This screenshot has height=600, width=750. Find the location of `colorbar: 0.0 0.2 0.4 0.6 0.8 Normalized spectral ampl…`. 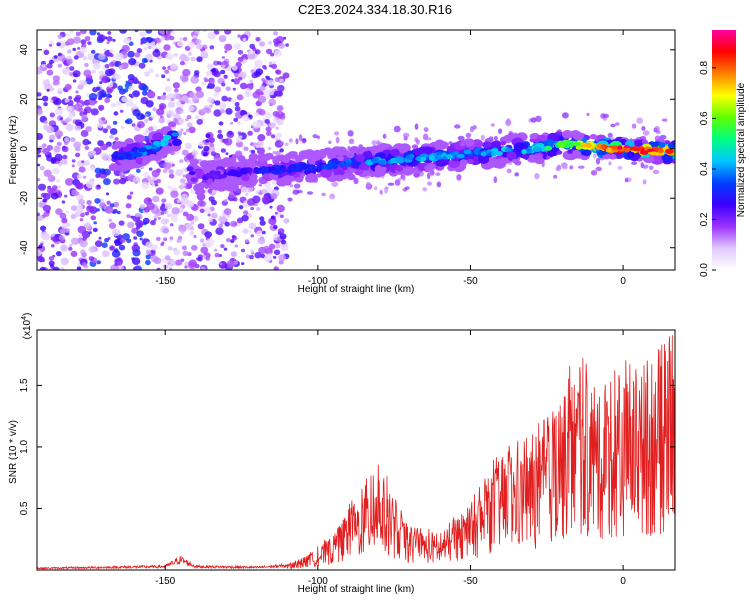

colorbar: 0.0 0.2 0.4 0.6 0.8 Normalized spectral ampl… is located at coordinates (723, 153).